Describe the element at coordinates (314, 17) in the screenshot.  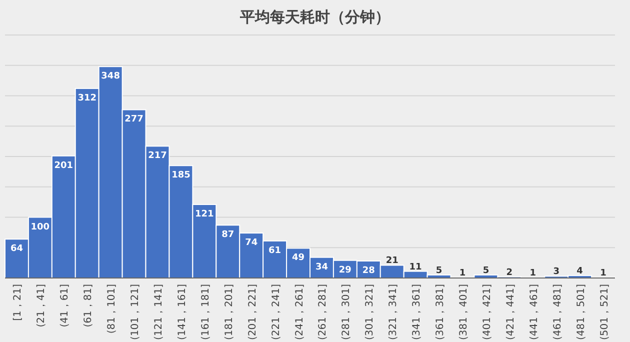
I see `chart-title: 平均每天耗时（分钟）` at that location.